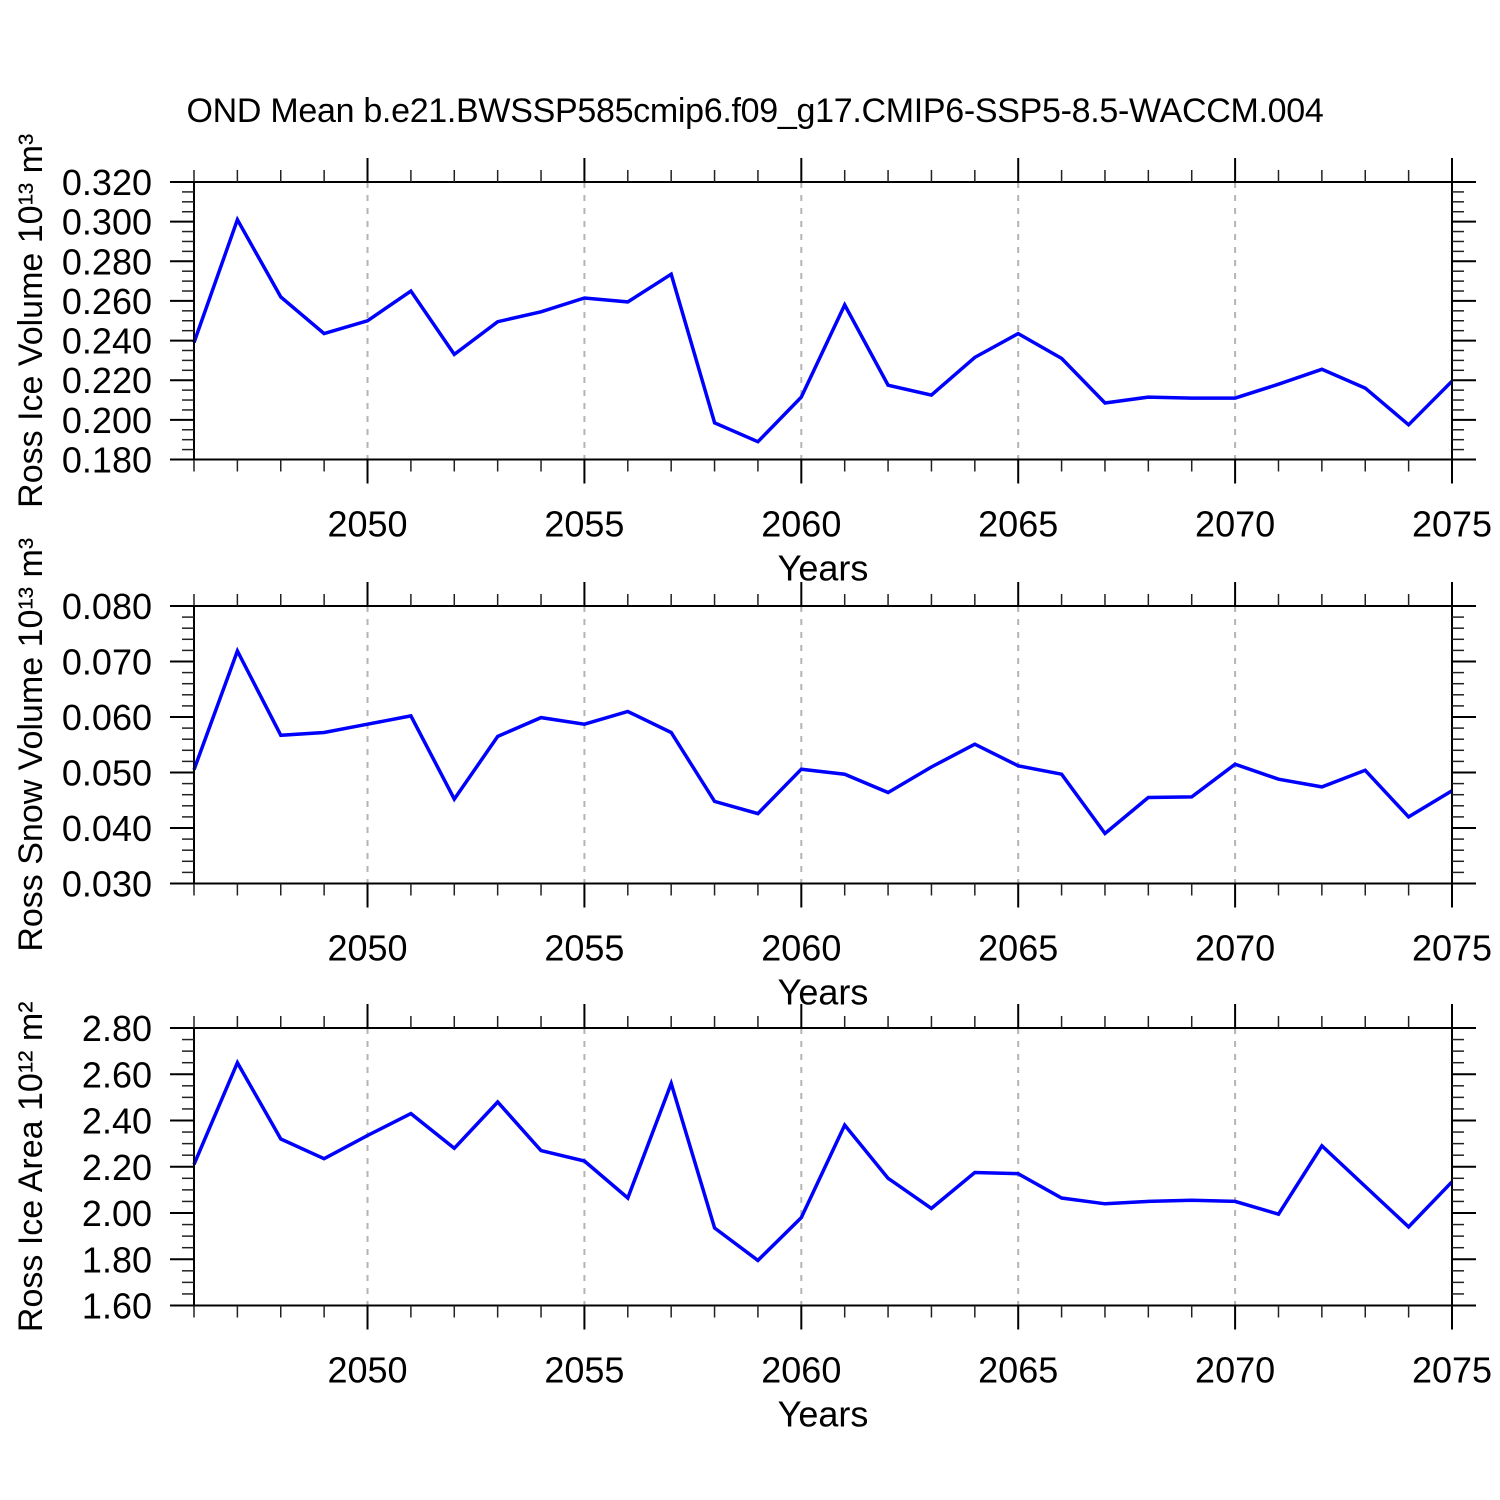  I want to click on y-tick-label: 2.60, so click(117, 1074).